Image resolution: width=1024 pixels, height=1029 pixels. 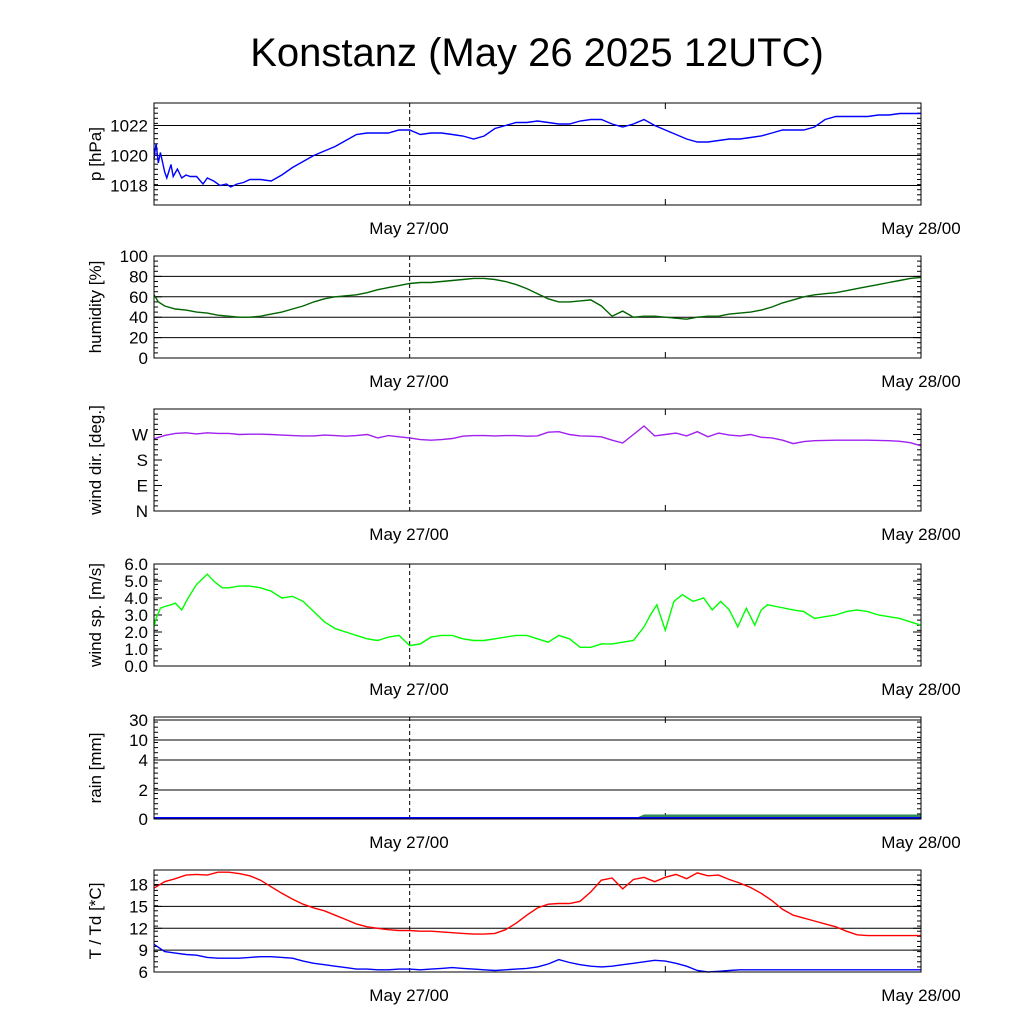 I want to click on wind_speed-ytick-label: 1.0, so click(x=136, y=649).